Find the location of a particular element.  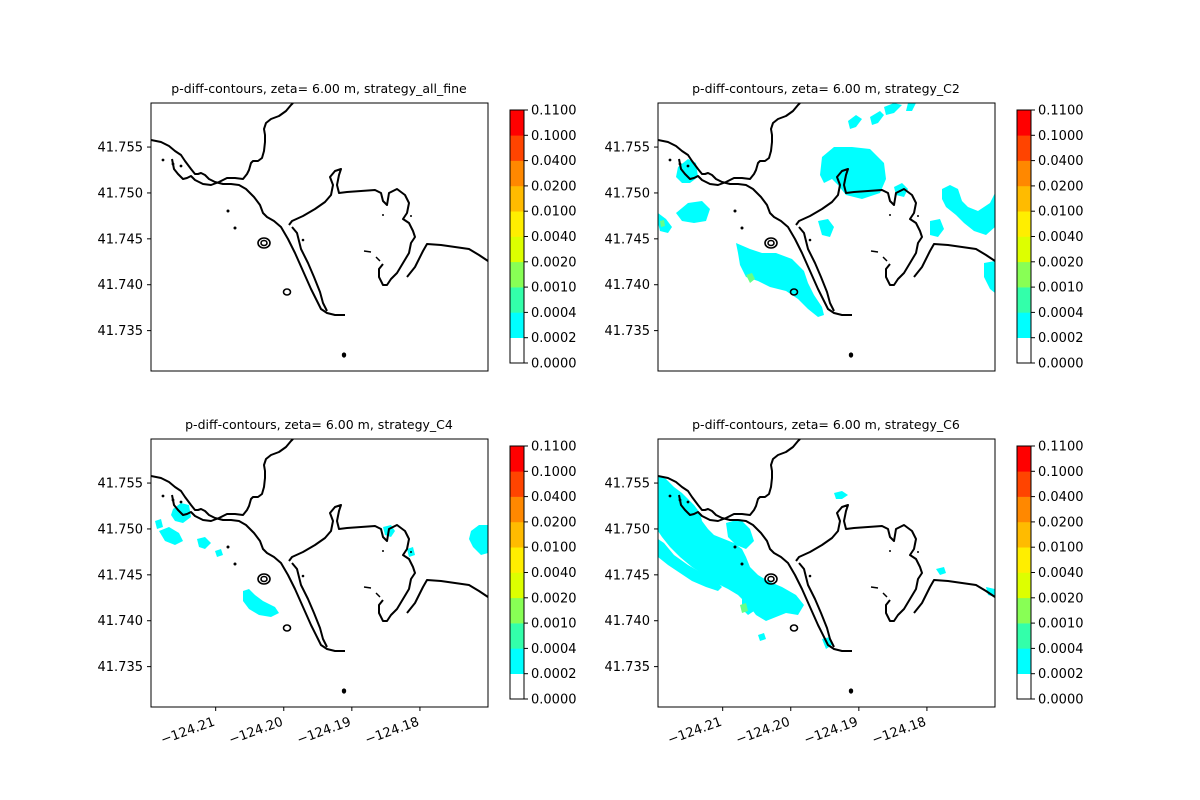

x-tick-label: −124.18 is located at coordinates (899, 731).